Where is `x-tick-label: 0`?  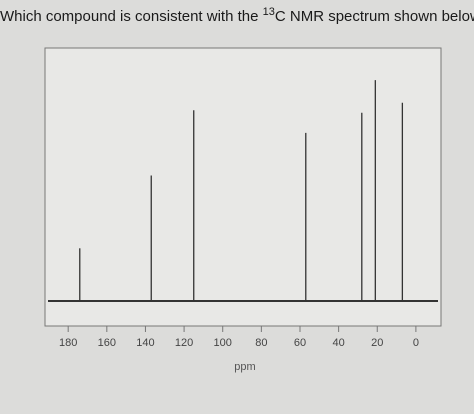 x-tick-label: 0 is located at coordinates (416, 343).